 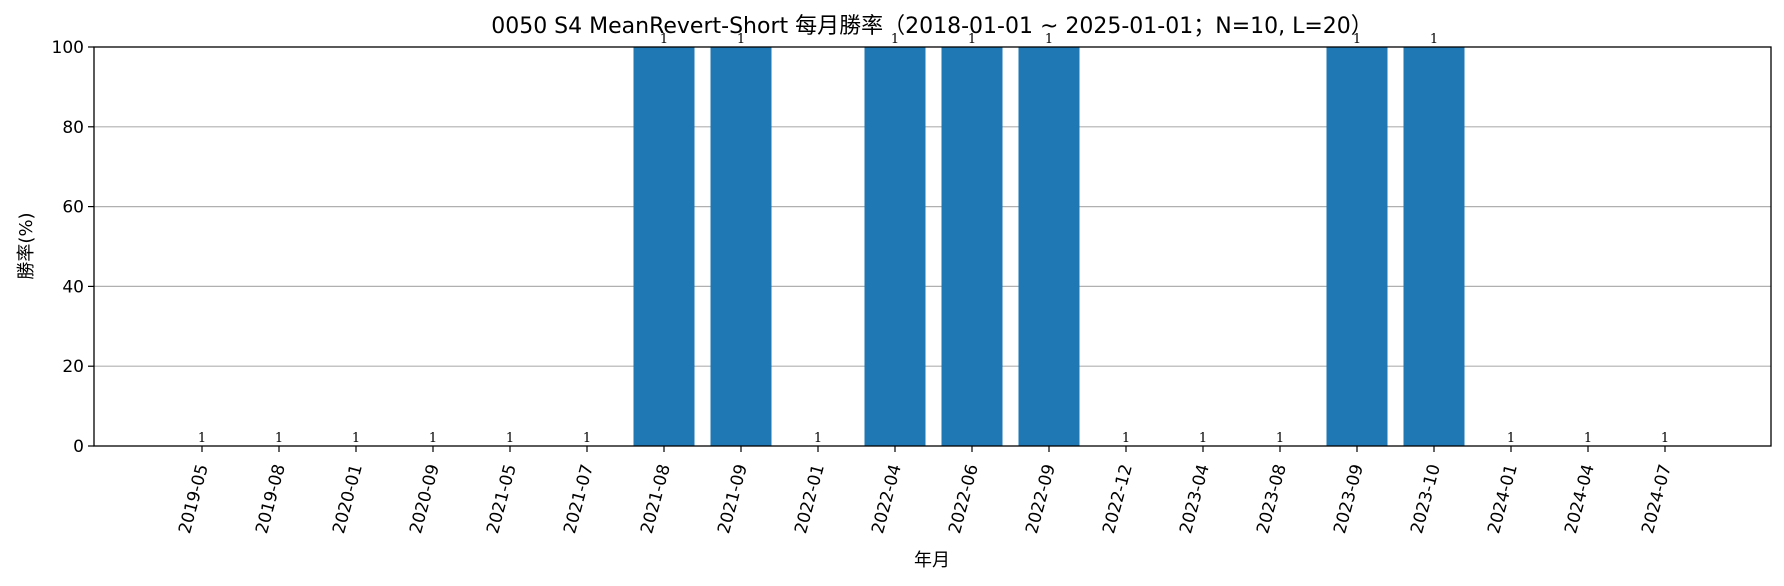 I want to click on y-axis-label: 勝率(%), so click(x=26, y=245).